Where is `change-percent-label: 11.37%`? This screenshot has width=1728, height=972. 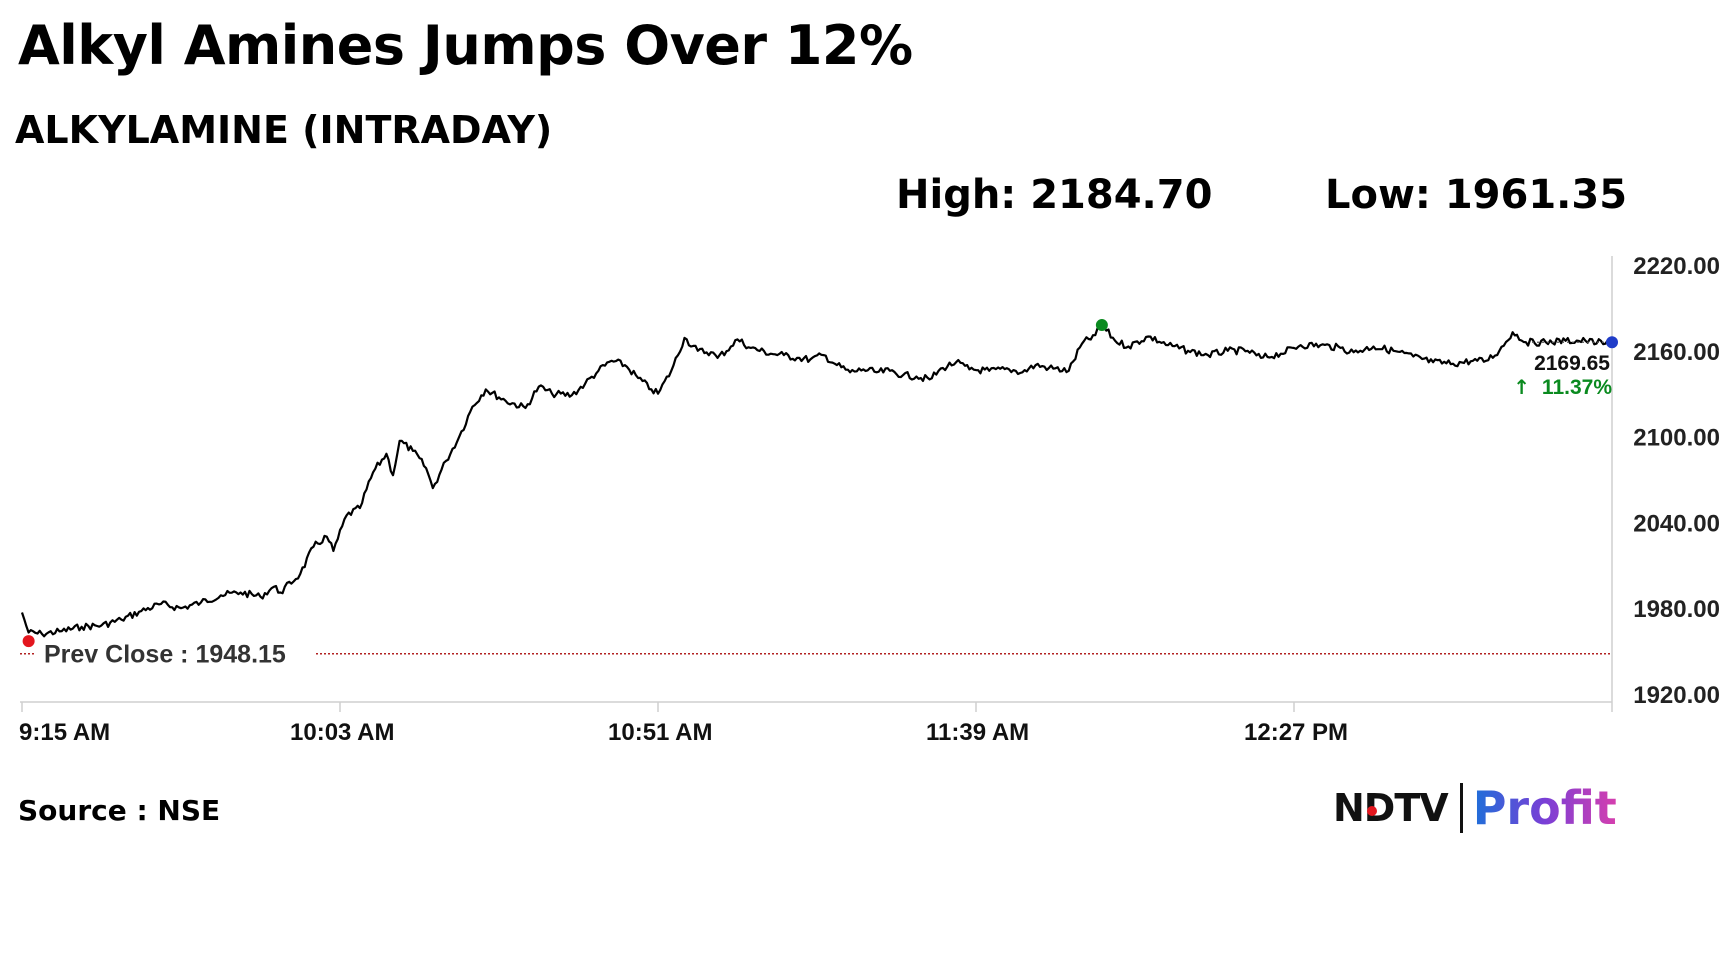 change-percent-label: 11.37% is located at coordinates (1577, 387).